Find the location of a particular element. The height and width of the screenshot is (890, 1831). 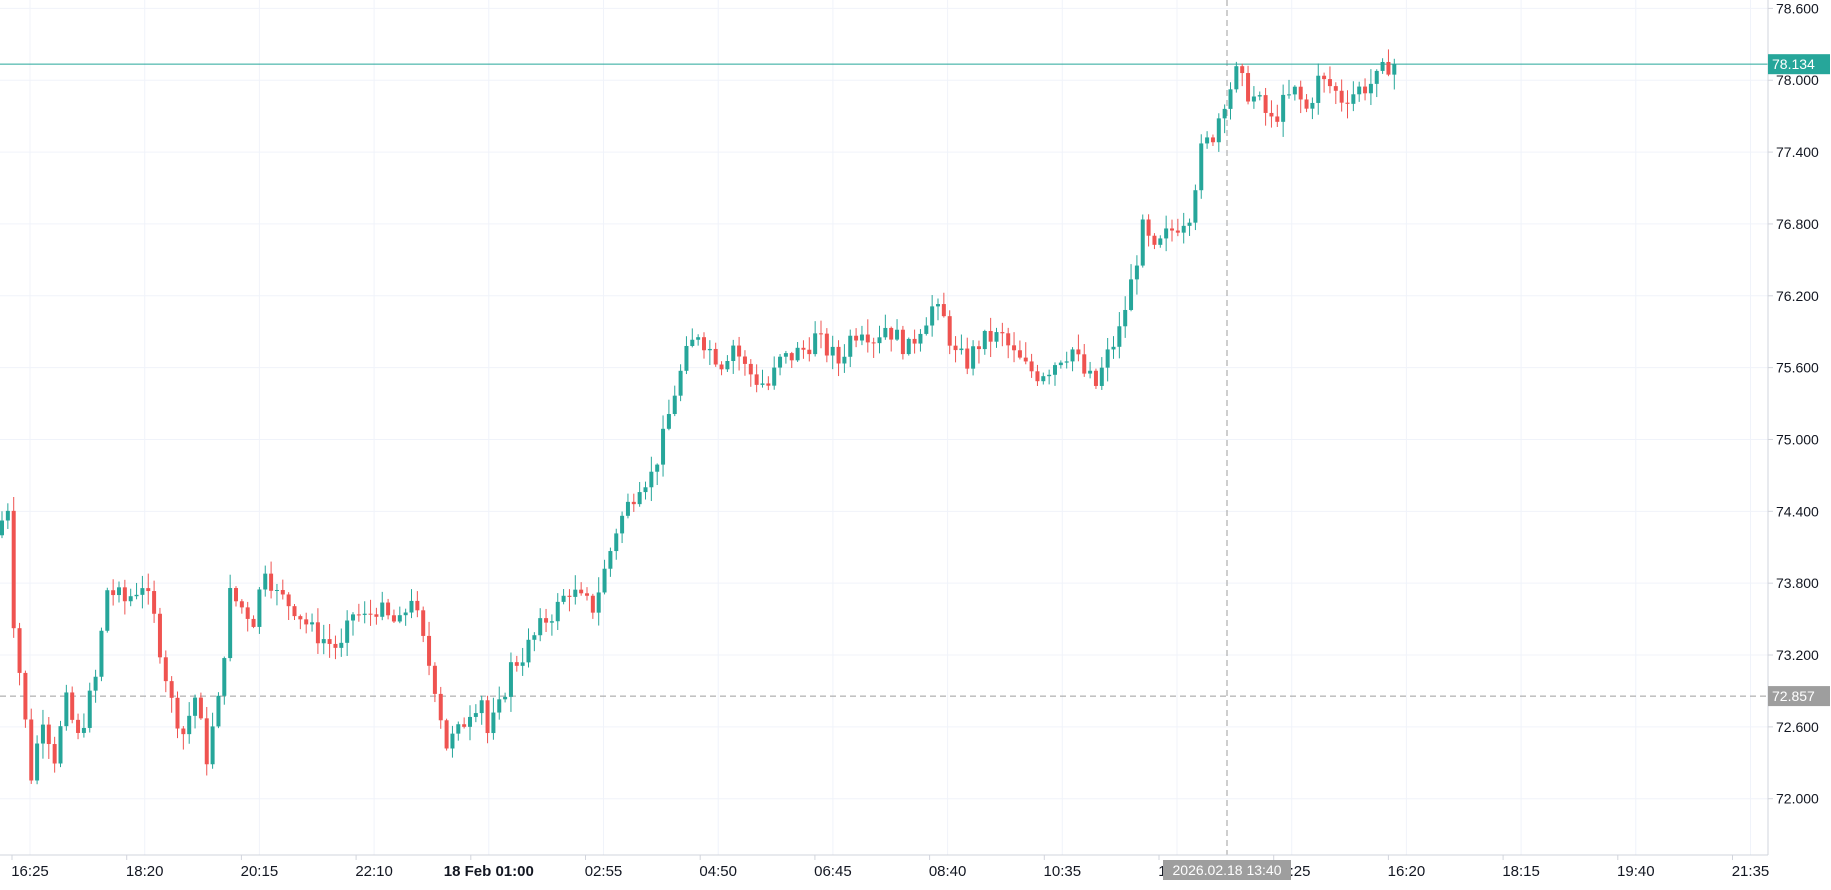

last-price-badge: 78.134 is located at coordinates (1799, 64).